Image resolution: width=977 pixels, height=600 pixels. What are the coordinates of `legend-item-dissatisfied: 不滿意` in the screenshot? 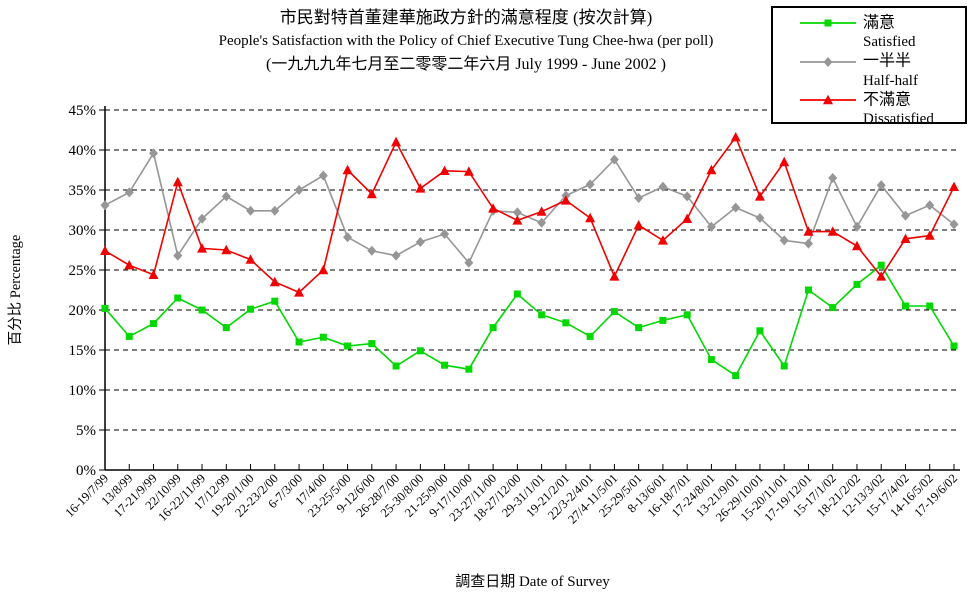 It's located at (882, 100).